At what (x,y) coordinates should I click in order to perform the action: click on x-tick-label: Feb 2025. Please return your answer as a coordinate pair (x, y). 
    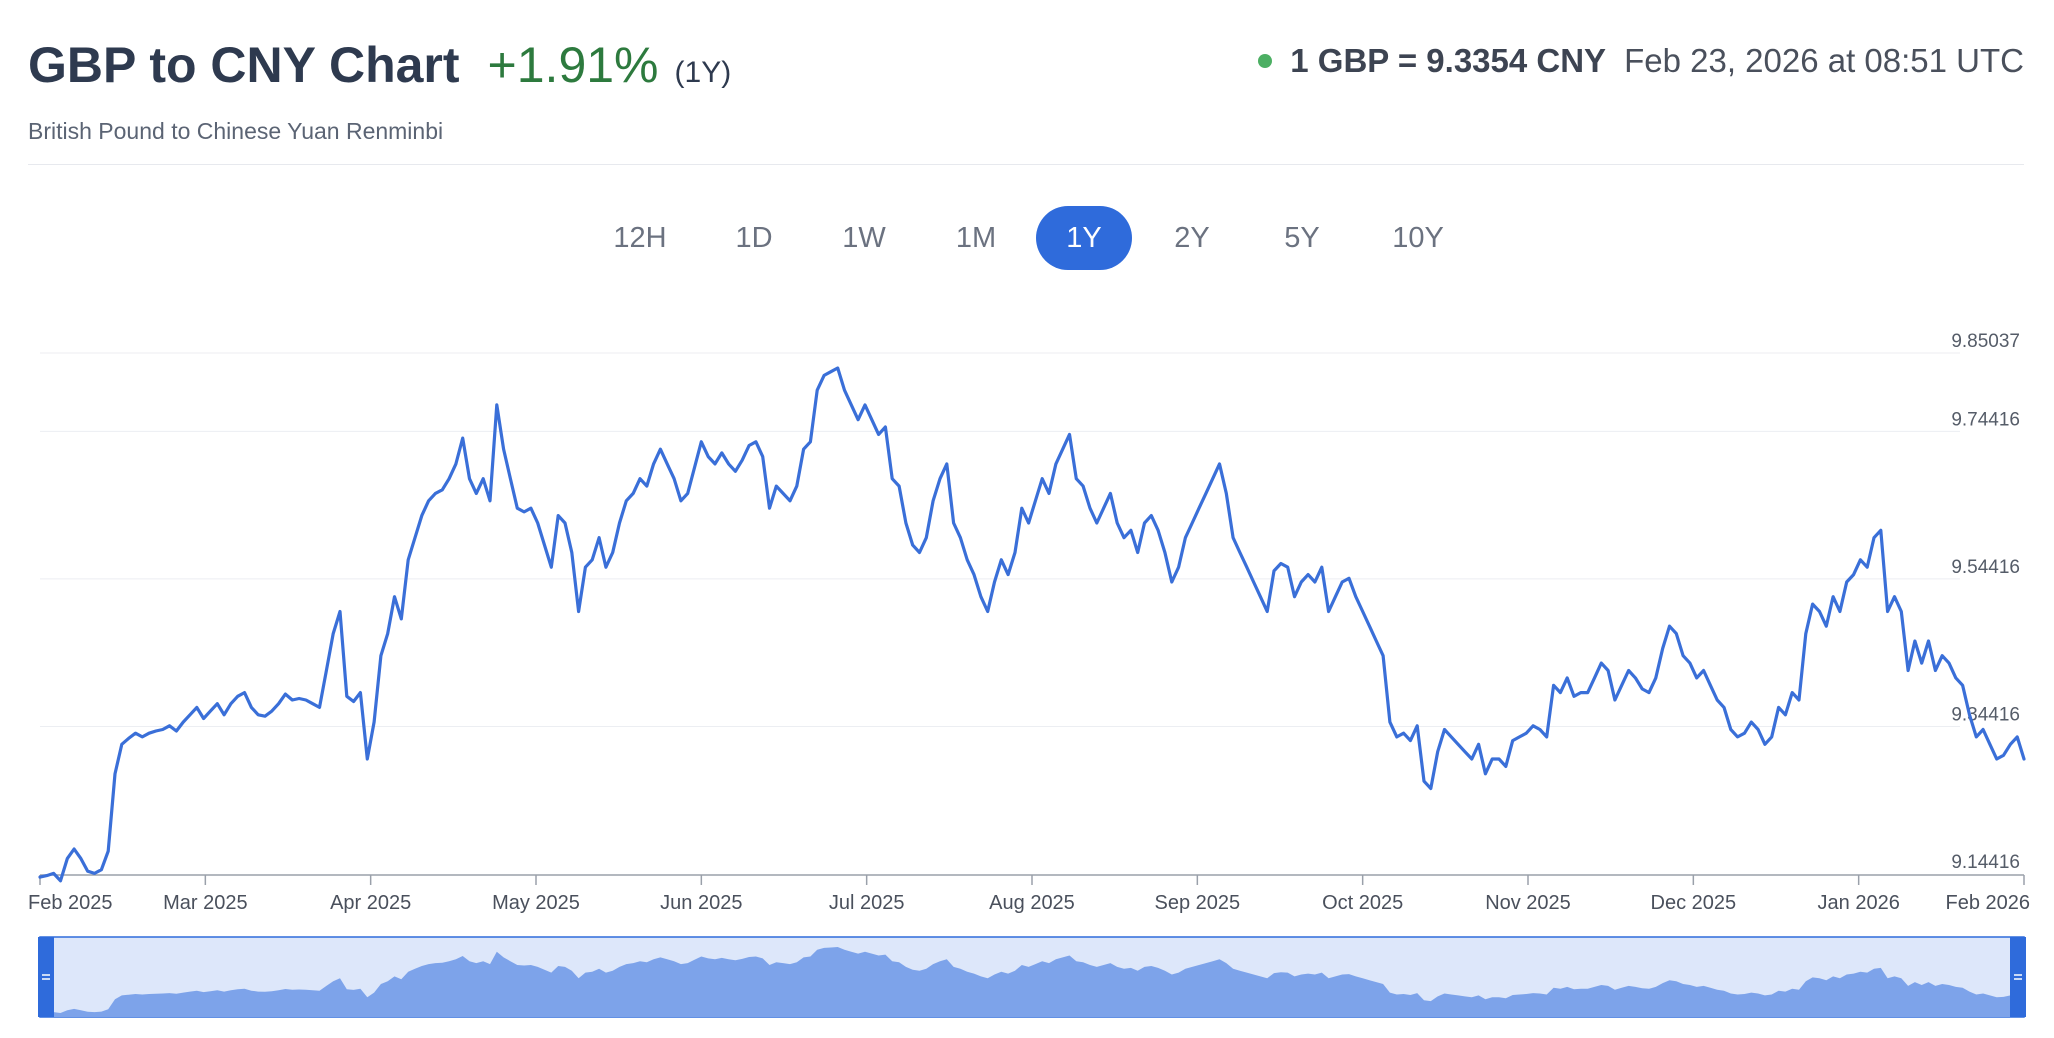
    Looking at the image, I should click on (70, 903).